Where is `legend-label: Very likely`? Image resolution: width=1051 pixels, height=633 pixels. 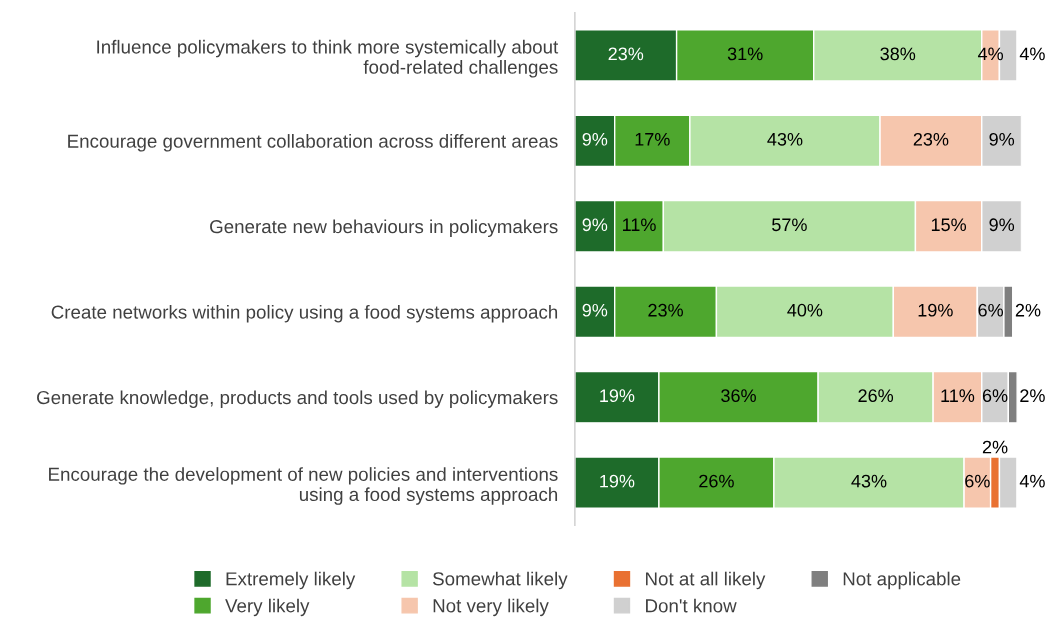 legend-label: Very likely is located at coordinates (267, 607).